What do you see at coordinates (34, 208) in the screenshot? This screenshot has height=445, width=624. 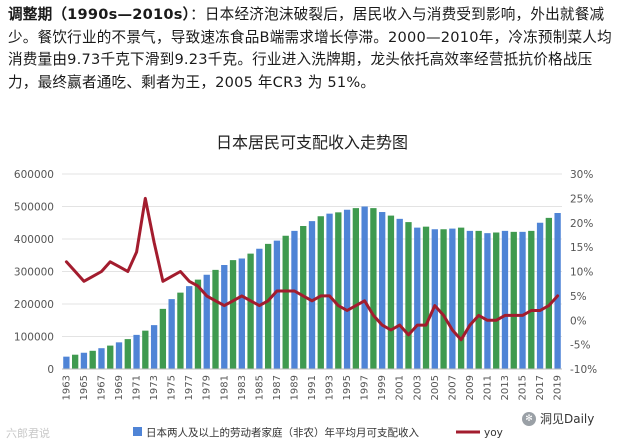 I see `y-left-tick-label: 500000` at bounding box center [34, 208].